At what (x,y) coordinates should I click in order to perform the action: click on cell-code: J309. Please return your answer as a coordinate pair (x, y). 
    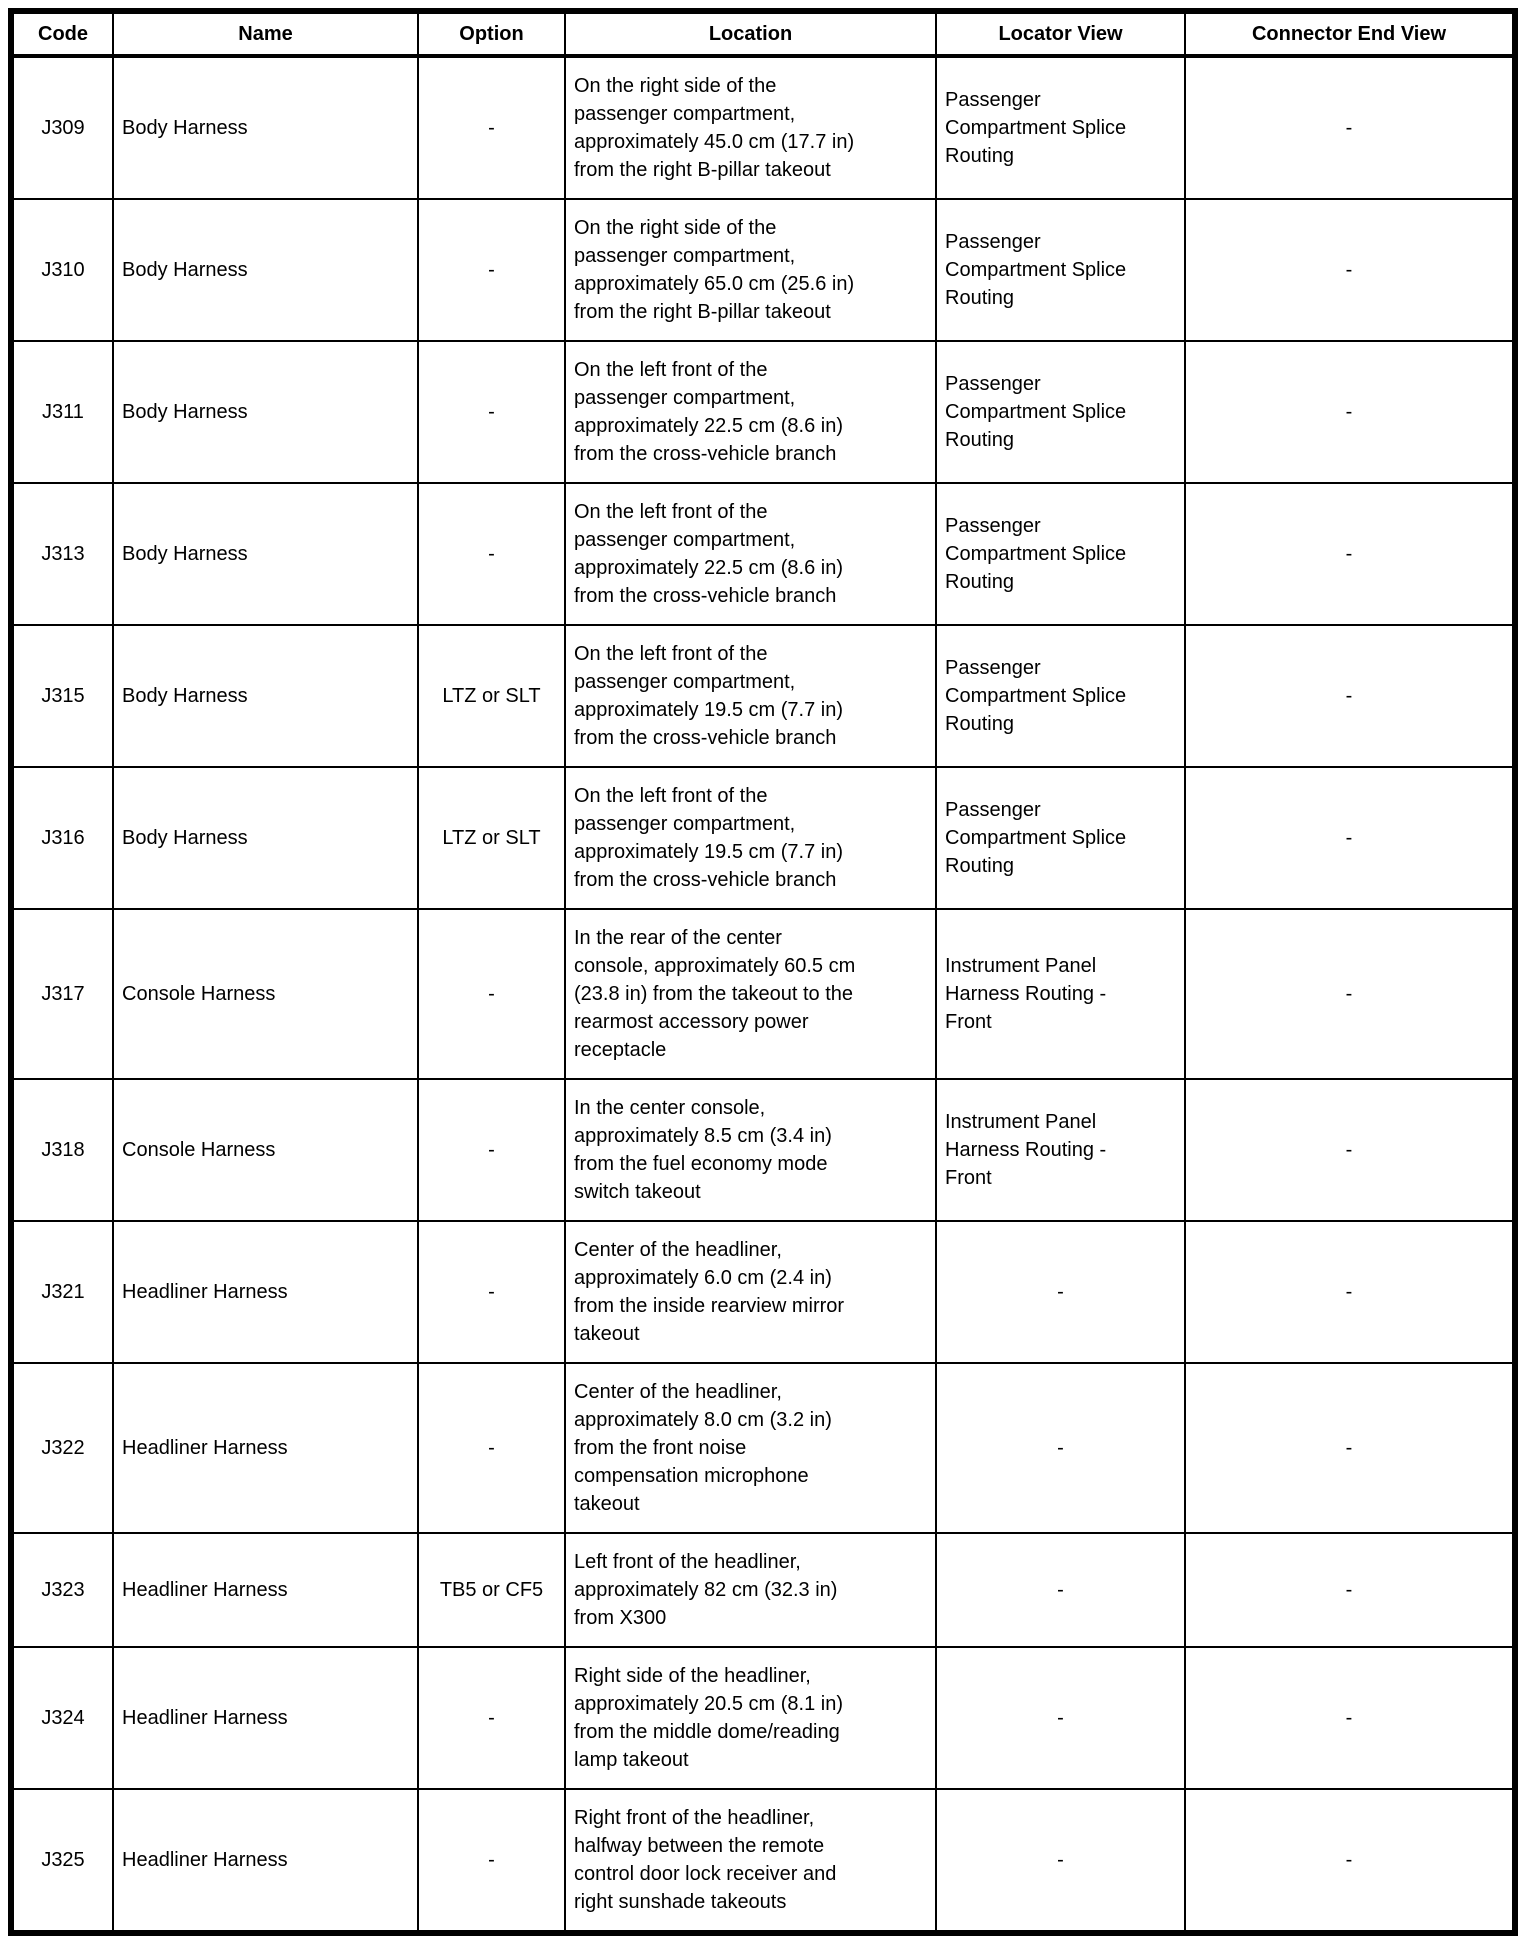
    Looking at the image, I should click on (62, 127).